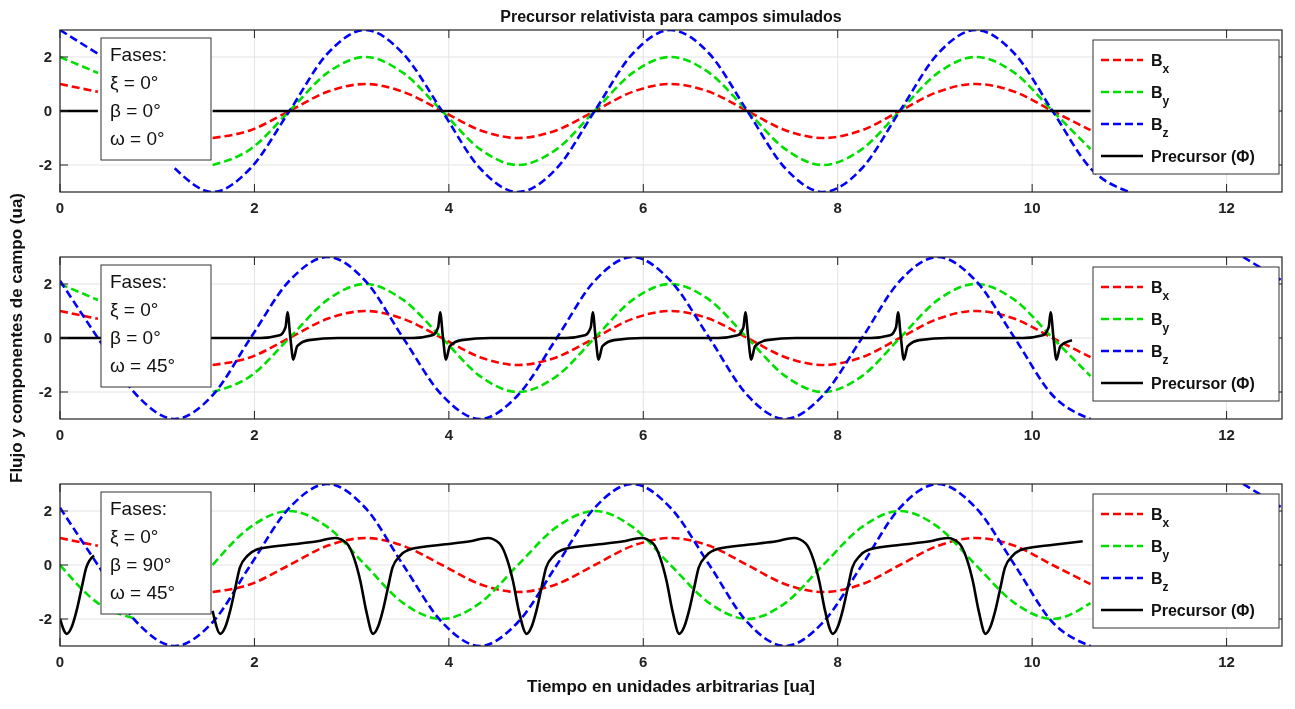 The width and height of the screenshot is (1295, 709). I want to click on annotation: ω = 0°, so click(137, 138).